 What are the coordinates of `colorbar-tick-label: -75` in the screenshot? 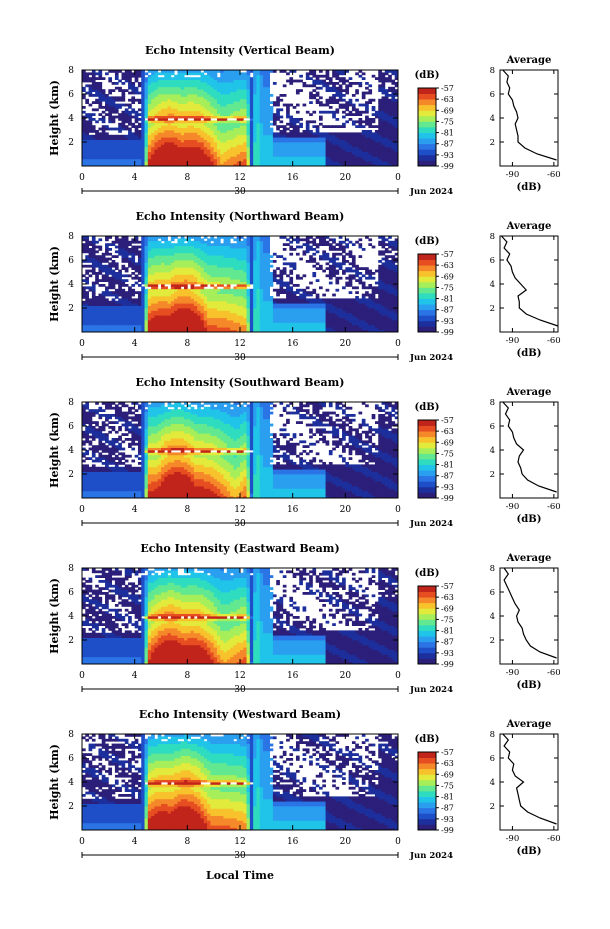 It's located at (447, 121).